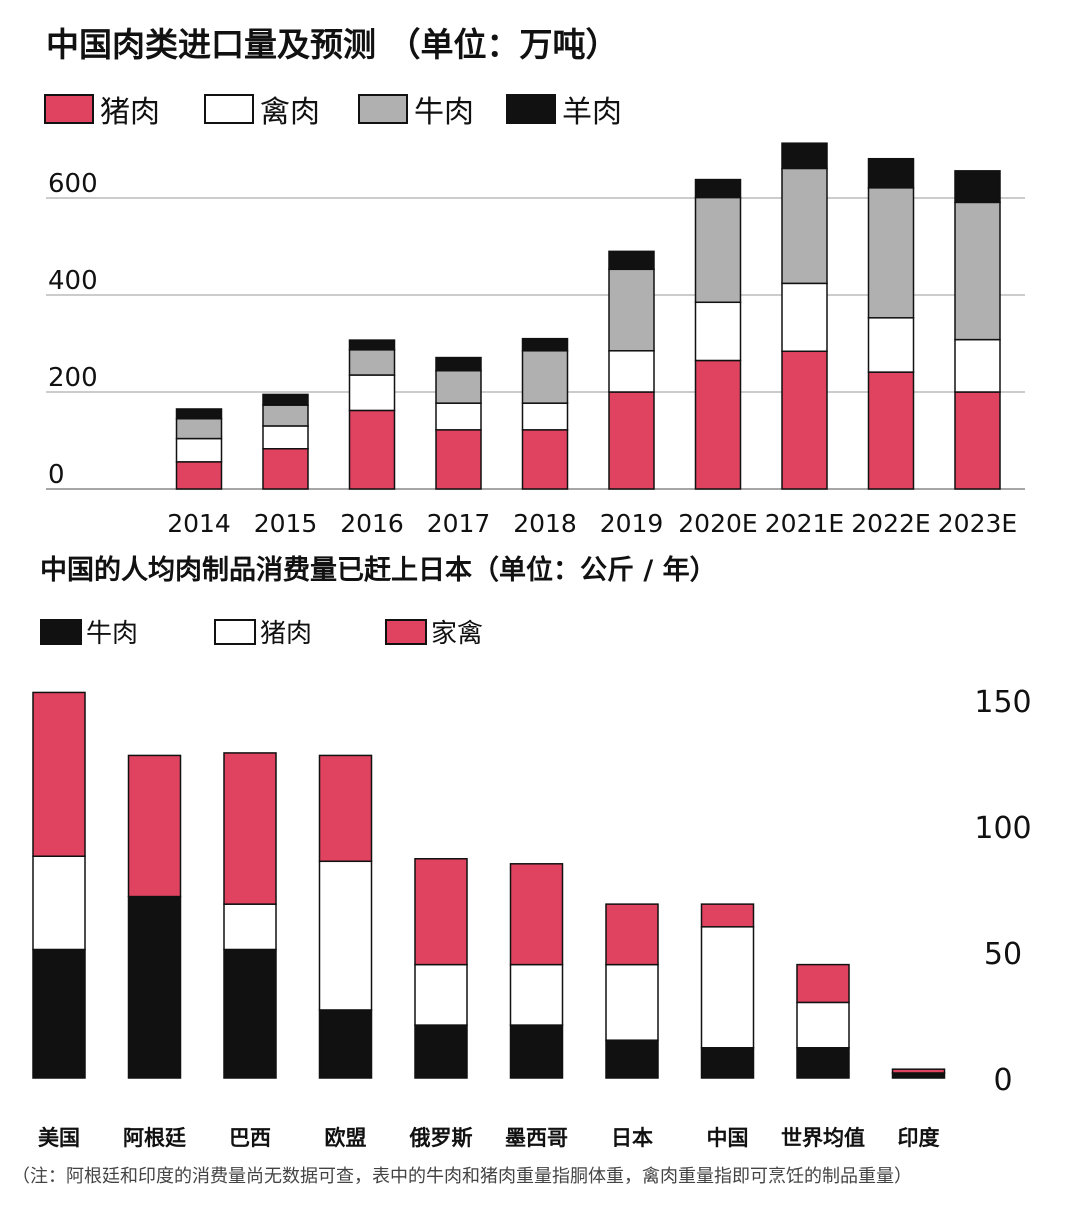 The height and width of the screenshot is (1207, 1080). What do you see at coordinates (457, 634) in the screenshot?
I see `legend2-label-poultry: 家禽` at bounding box center [457, 634].